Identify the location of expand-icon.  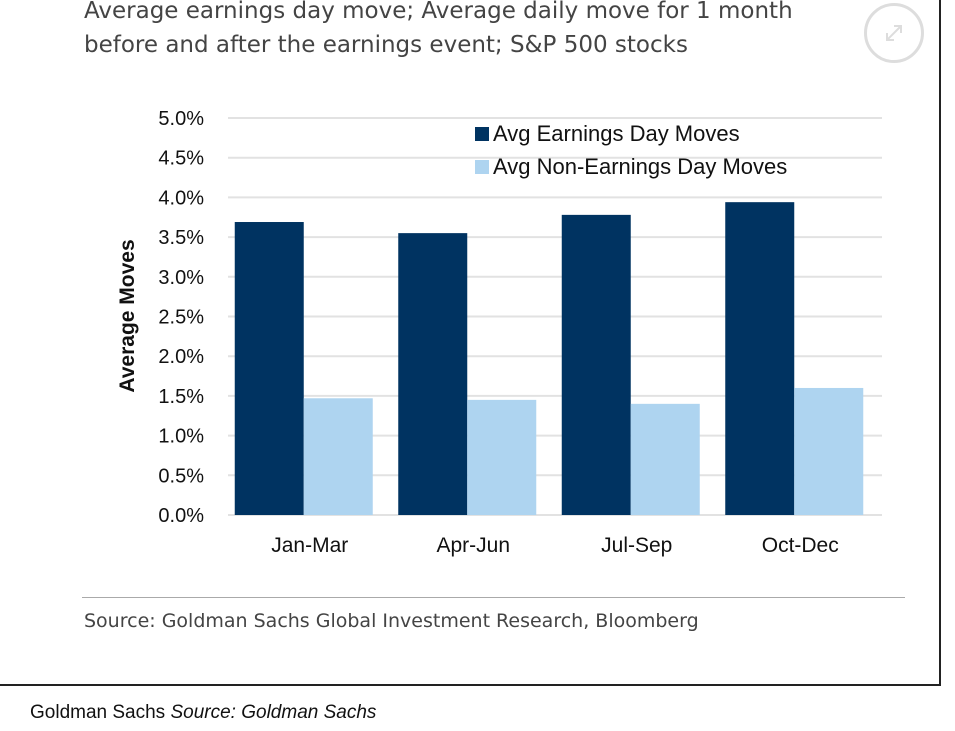
(894, 33).